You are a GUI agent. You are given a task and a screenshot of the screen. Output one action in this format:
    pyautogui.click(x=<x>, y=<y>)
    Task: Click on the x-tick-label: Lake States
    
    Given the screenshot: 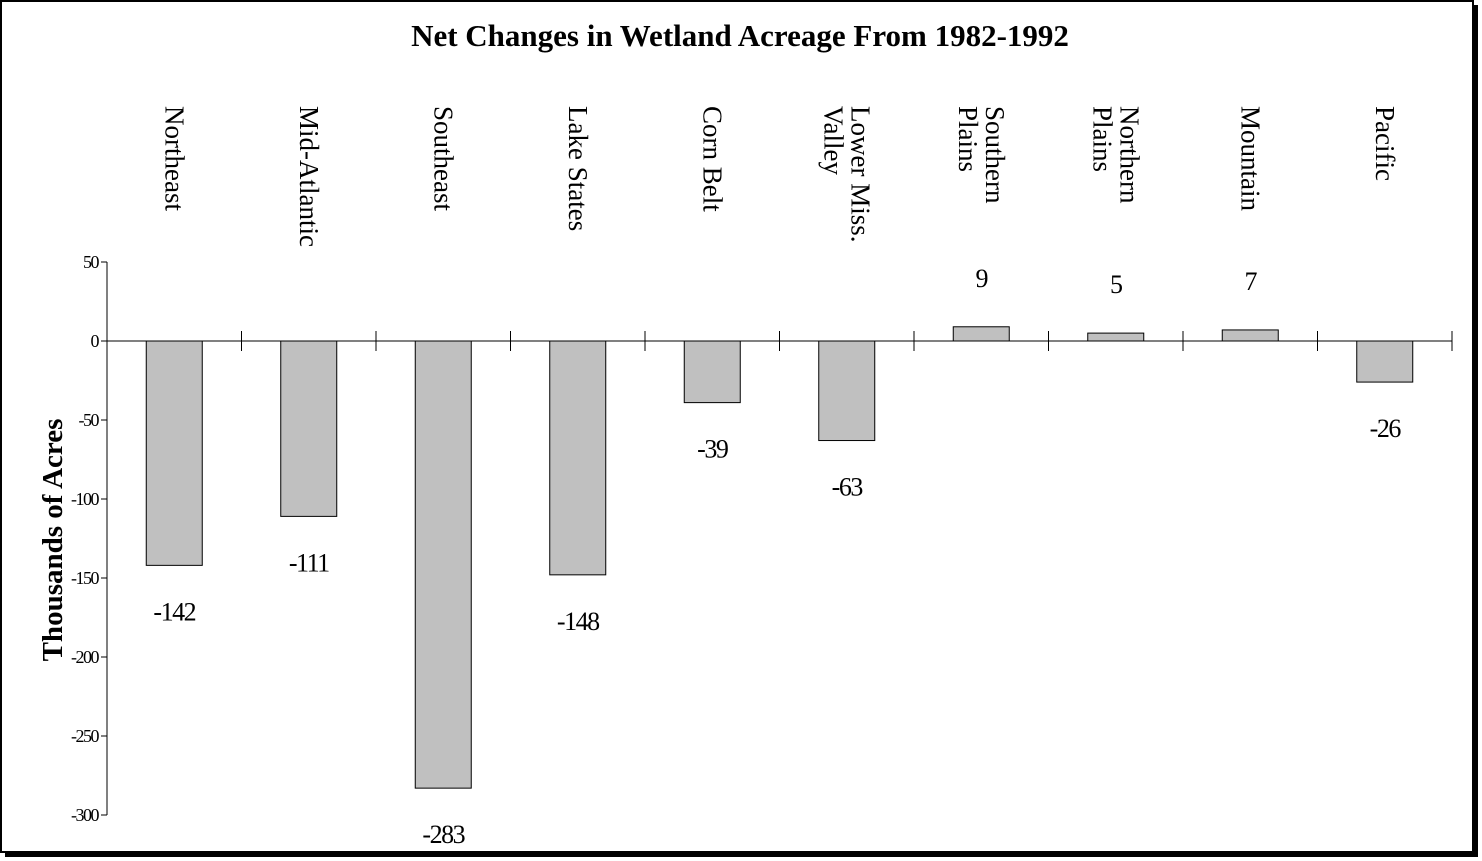 What is the action you would take?
    pyautogui.click(x=578, y=168)
    